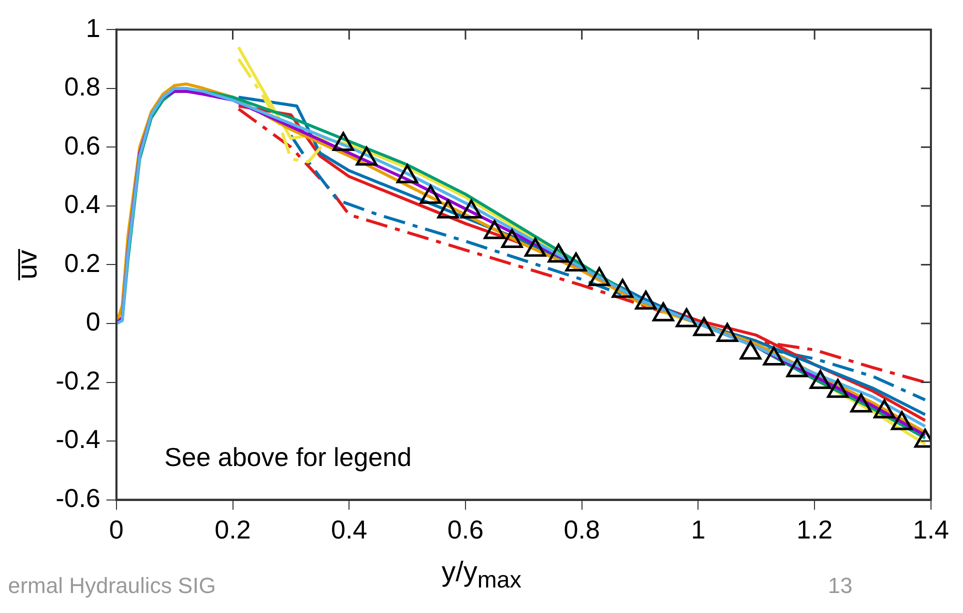 This screenshot has height=613, width=963. I want to click on x-tick-label: 0.8, so click(582, 529).